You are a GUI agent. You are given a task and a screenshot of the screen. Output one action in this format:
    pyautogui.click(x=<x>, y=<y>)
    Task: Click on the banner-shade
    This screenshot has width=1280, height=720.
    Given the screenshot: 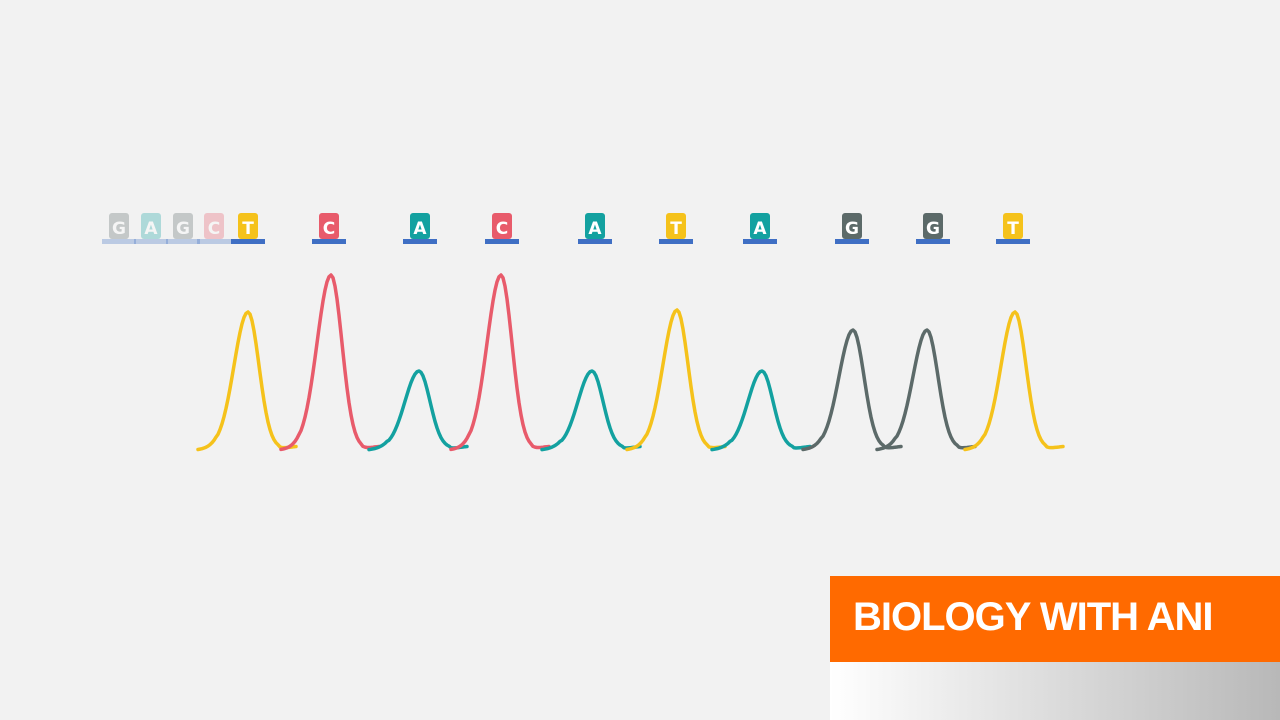 What is the action you would take?
    pyautogui.click(x=1055, y=691)
    